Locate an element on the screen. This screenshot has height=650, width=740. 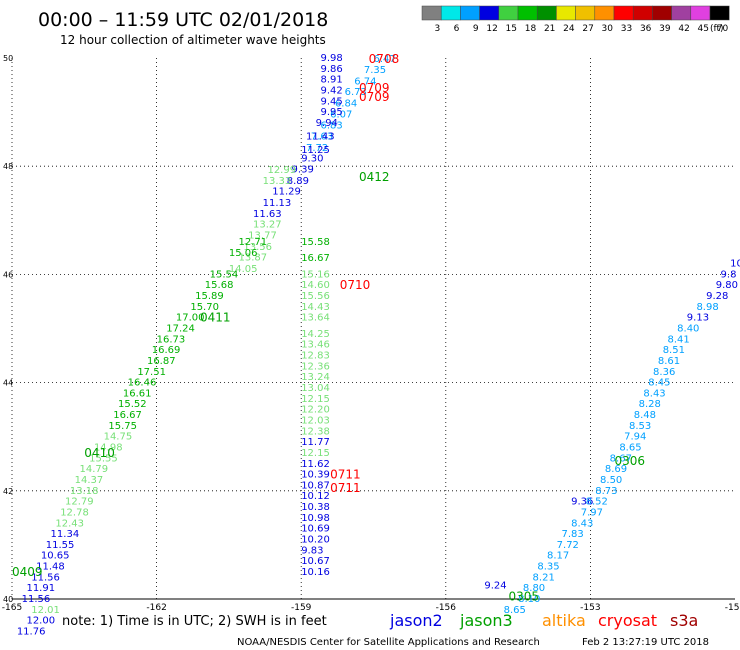
wave-height-point: 12.00 is located at coordinates (40, 621).